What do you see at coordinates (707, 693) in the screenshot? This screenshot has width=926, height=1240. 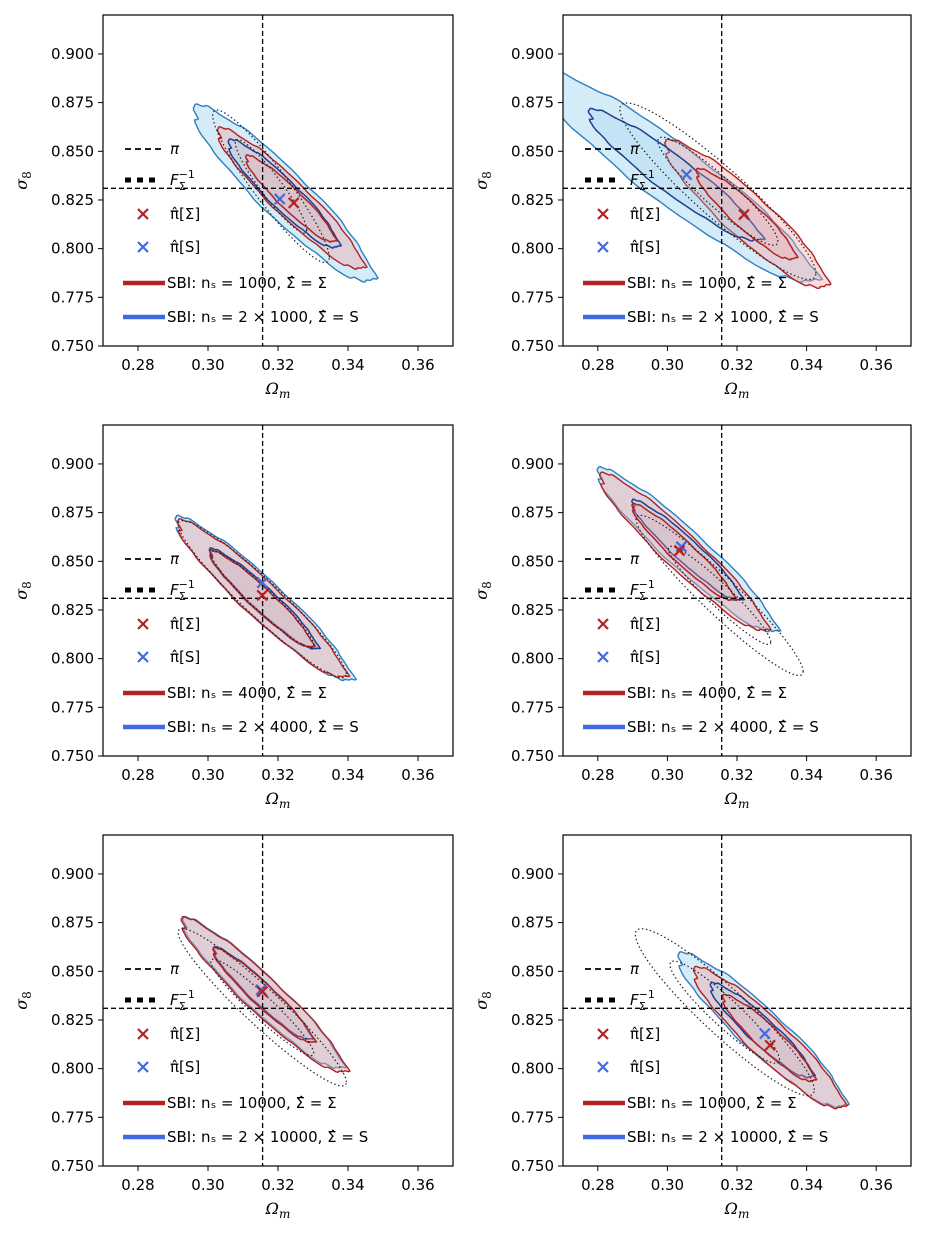 I see `legend-sbi-red-label: SBI: nₛ = 4000, Σ̂ = Σ` at bounding box center [707, 693].